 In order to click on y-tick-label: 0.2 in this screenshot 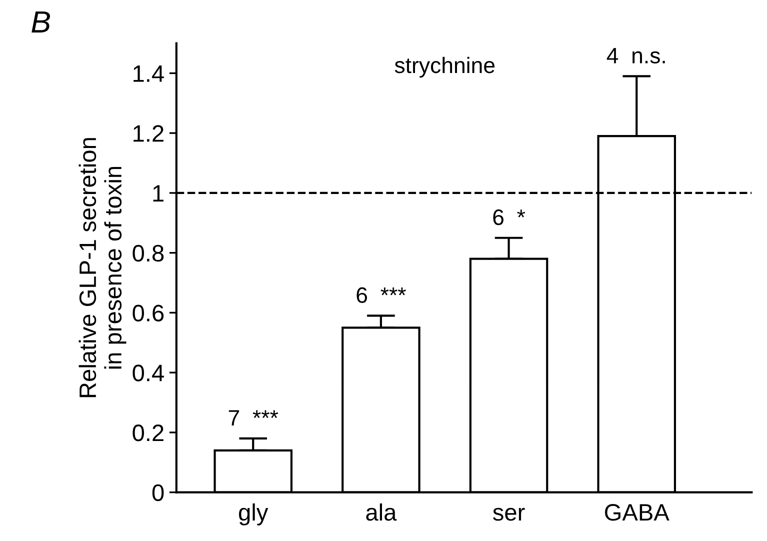, I will do `click(148, 433)`.